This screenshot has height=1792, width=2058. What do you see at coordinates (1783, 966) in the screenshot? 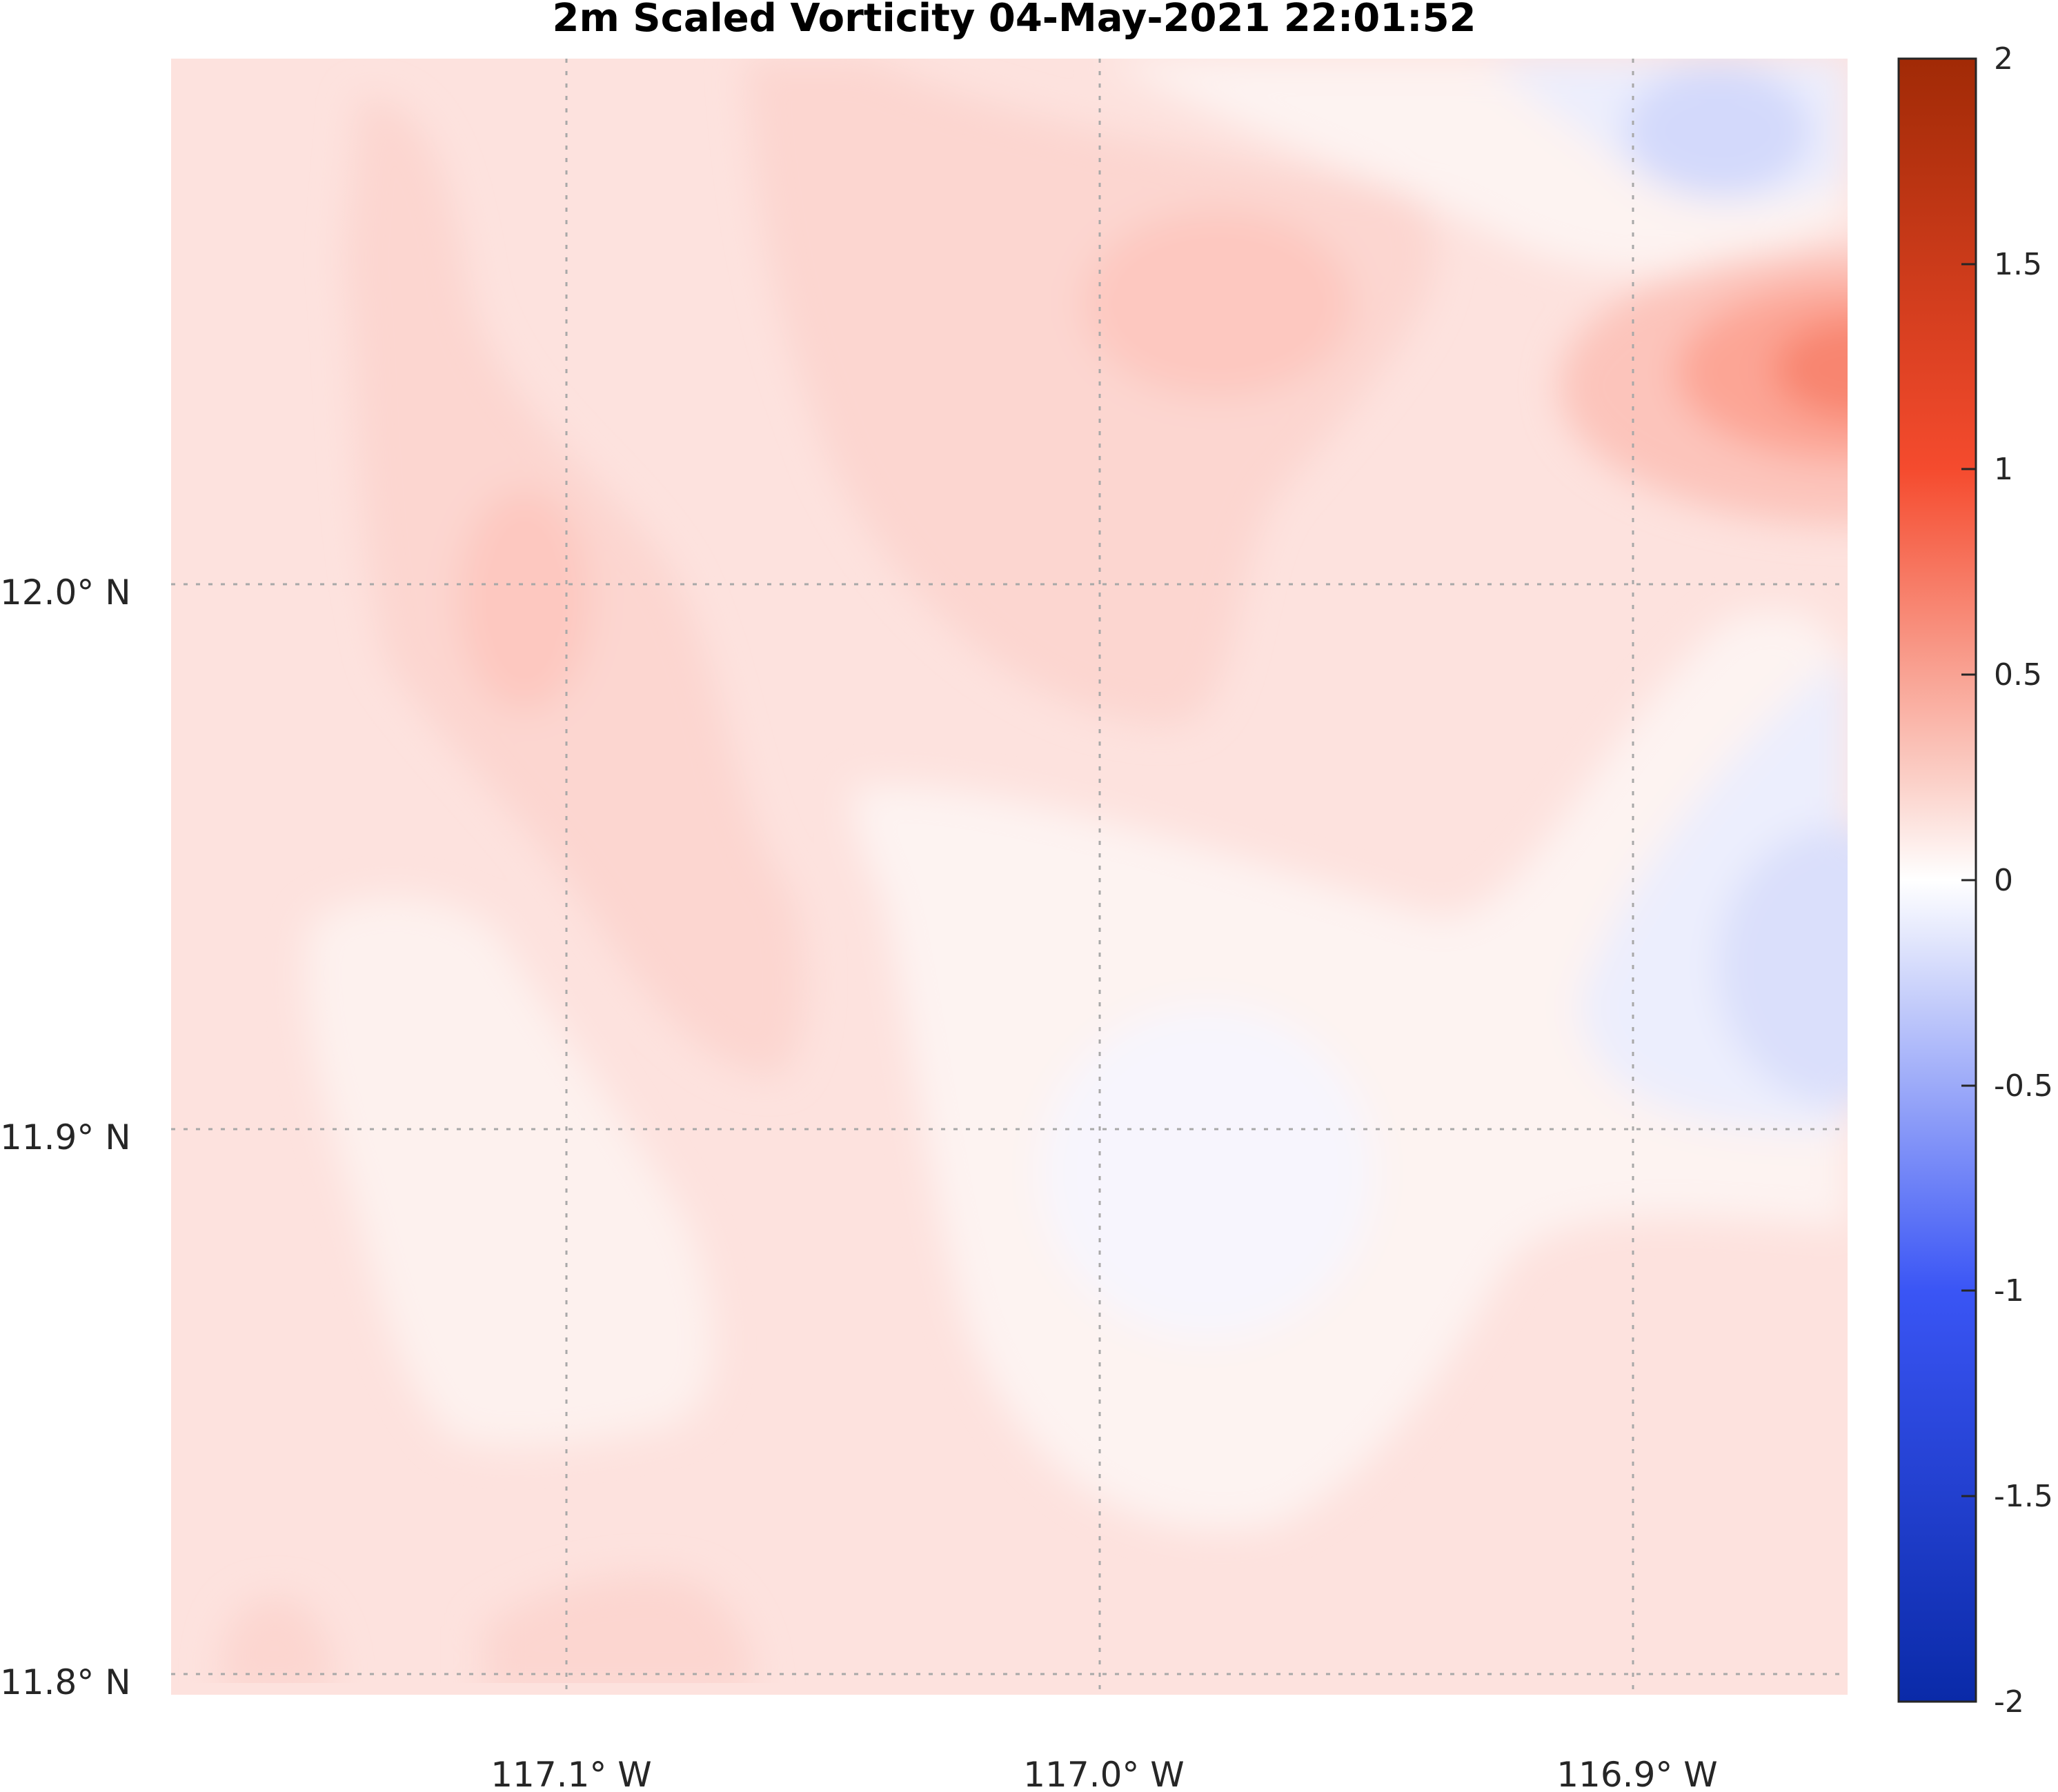
I see `negative-min-east` at bounding box center [1783, 966].